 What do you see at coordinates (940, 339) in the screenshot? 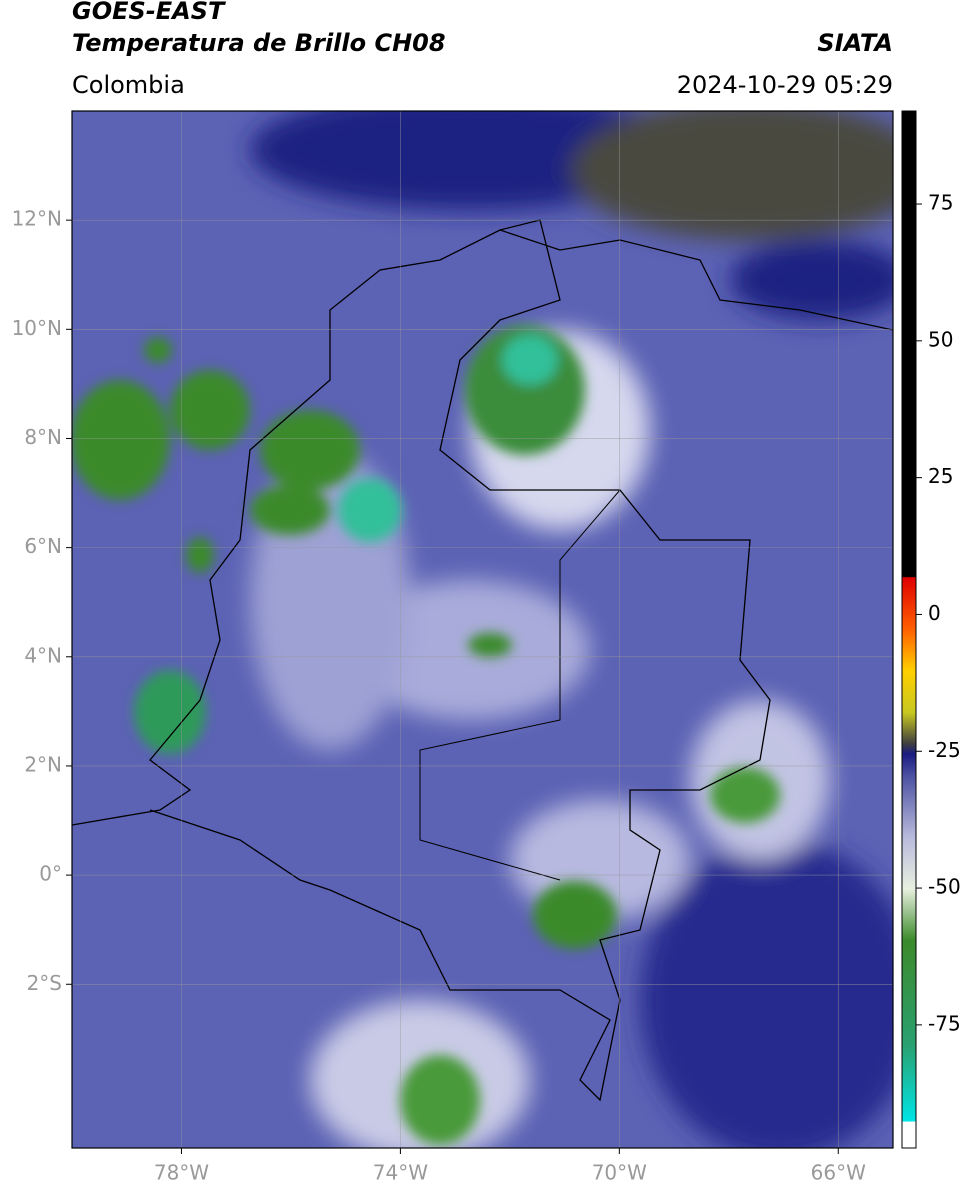
I see `colorbar-tick-label: 50` at bounding box center [940, 339].